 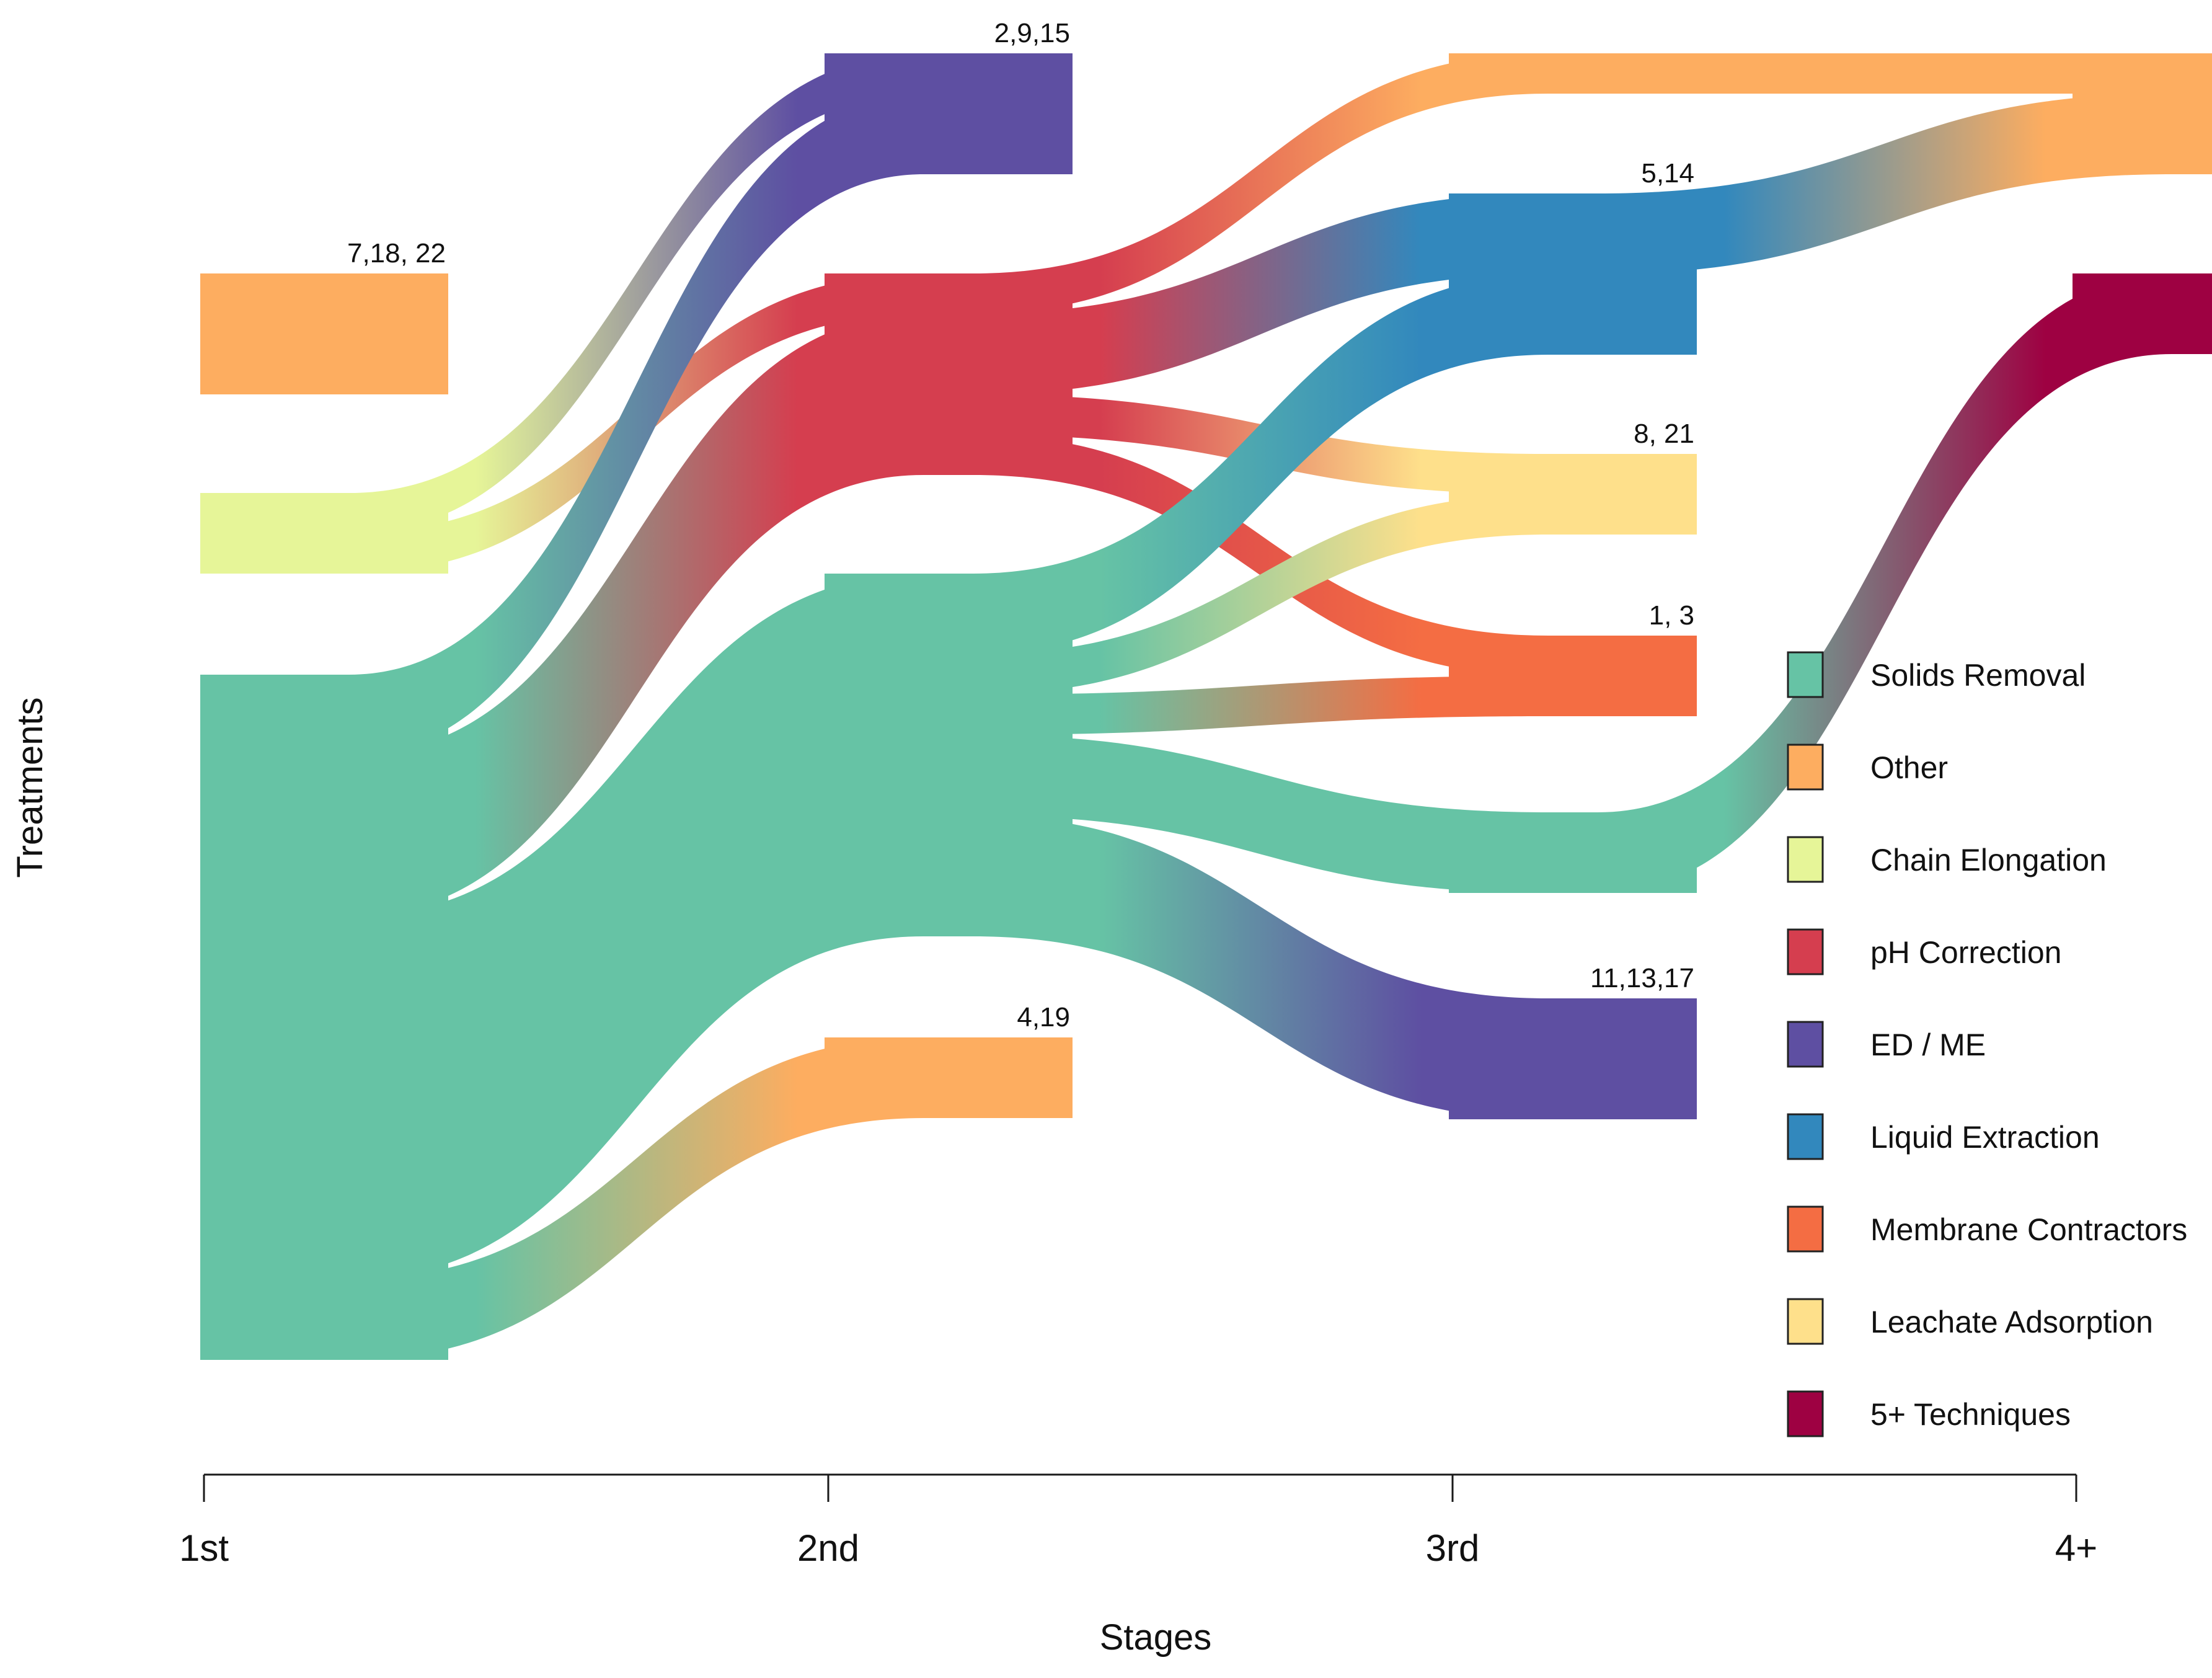 I want to click on legend-swatch-solids, so click(x=1805, y=674).